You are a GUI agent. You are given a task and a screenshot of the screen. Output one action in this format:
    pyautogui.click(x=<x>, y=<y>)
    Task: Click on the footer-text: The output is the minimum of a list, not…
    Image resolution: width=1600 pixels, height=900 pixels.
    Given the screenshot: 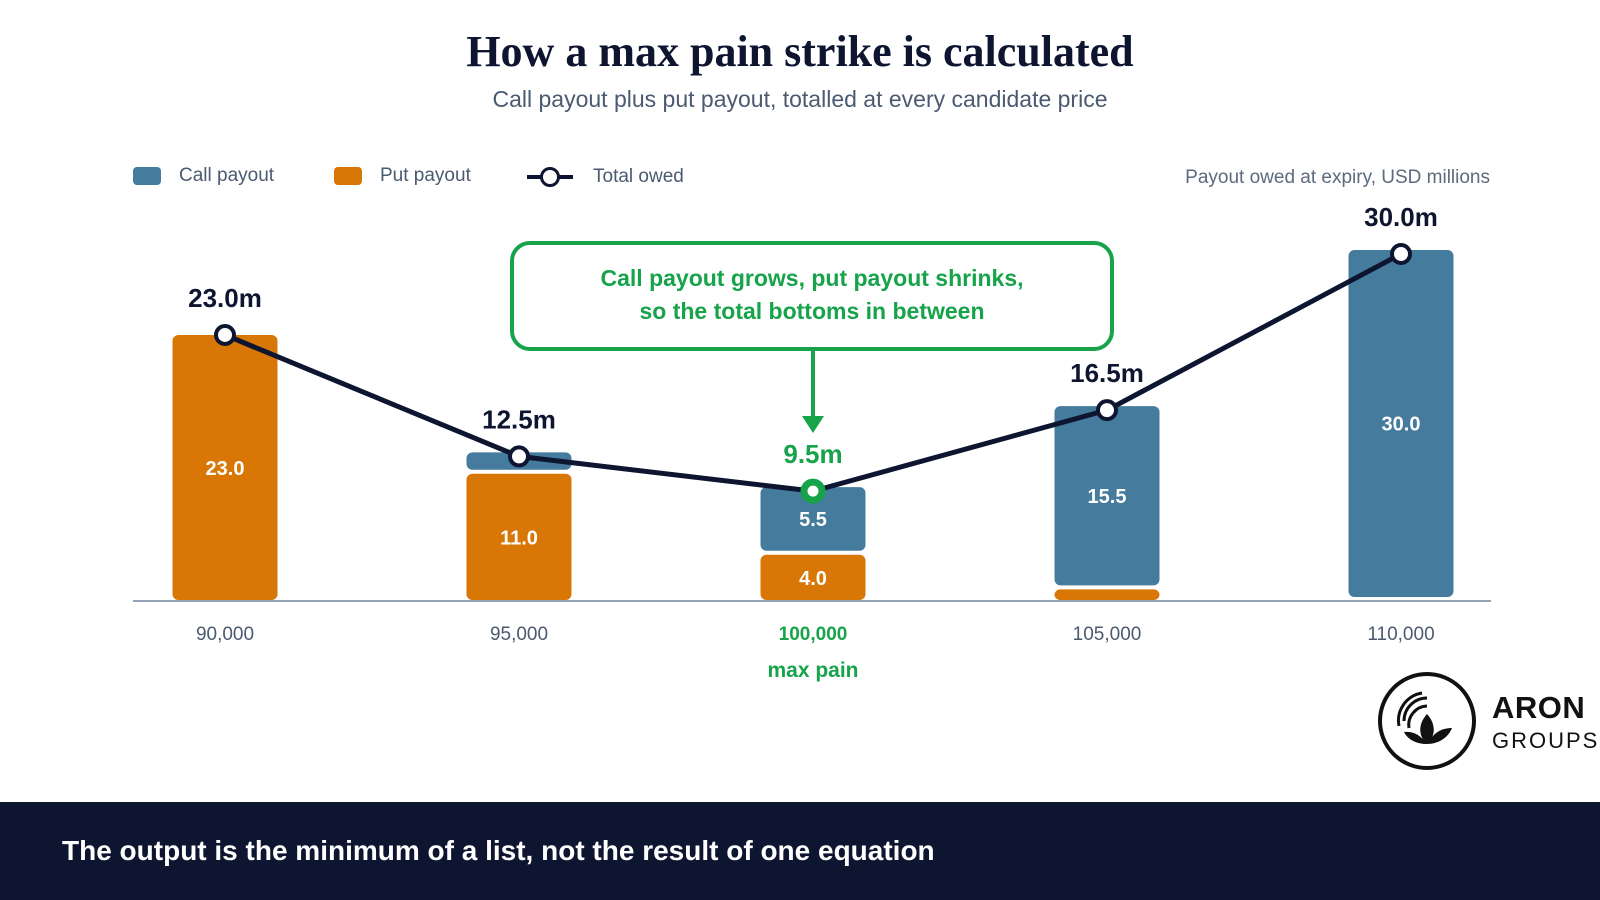 What is the action you would take?
    pyautogui.click(x=498, y=850)
    